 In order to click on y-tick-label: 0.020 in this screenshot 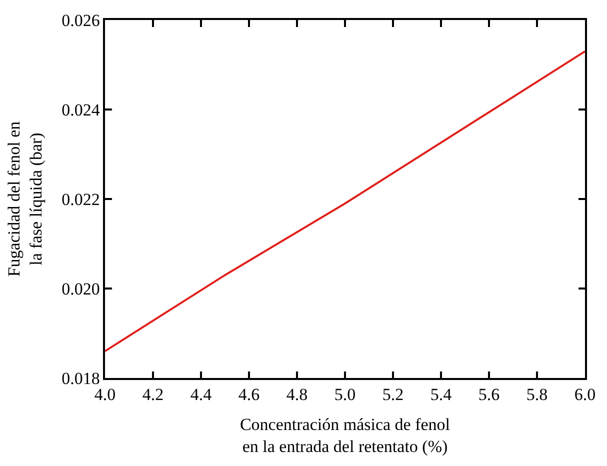, I will do `click(81, 288)`.